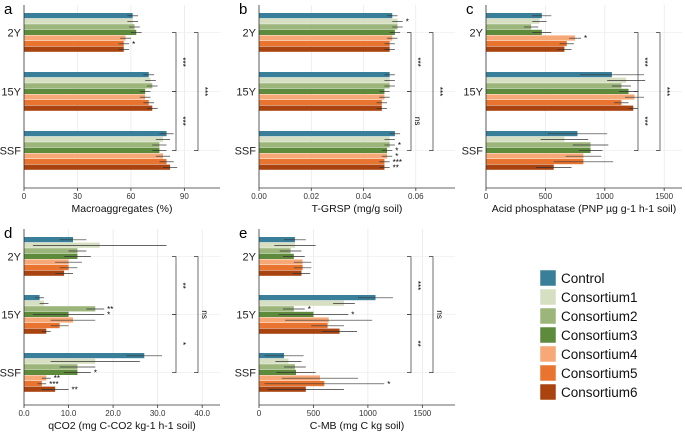 This screenshot has width=685, height=439. Describe the element at coordinates (311, 196) in the screenshot. I see `x-tick-label: 0.02` at that location.